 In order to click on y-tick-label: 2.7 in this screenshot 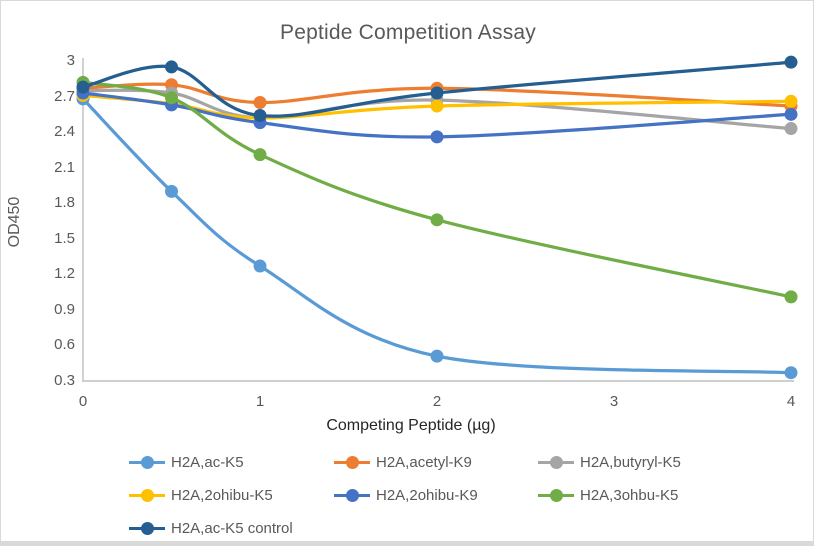, I will do `click(64, 96)`.